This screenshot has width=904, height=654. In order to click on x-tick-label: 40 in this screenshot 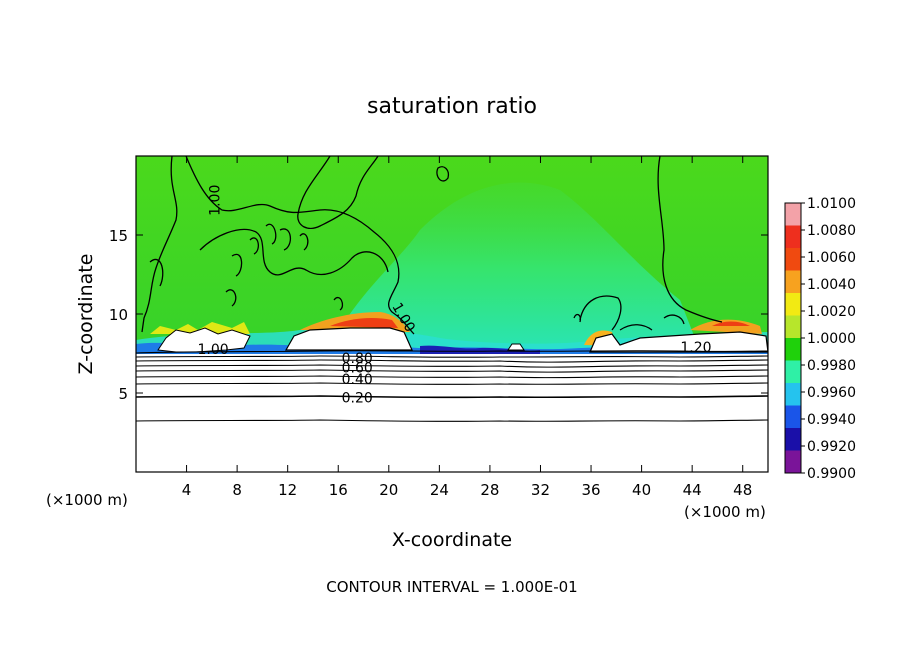, I will do `click(641, 490)`.